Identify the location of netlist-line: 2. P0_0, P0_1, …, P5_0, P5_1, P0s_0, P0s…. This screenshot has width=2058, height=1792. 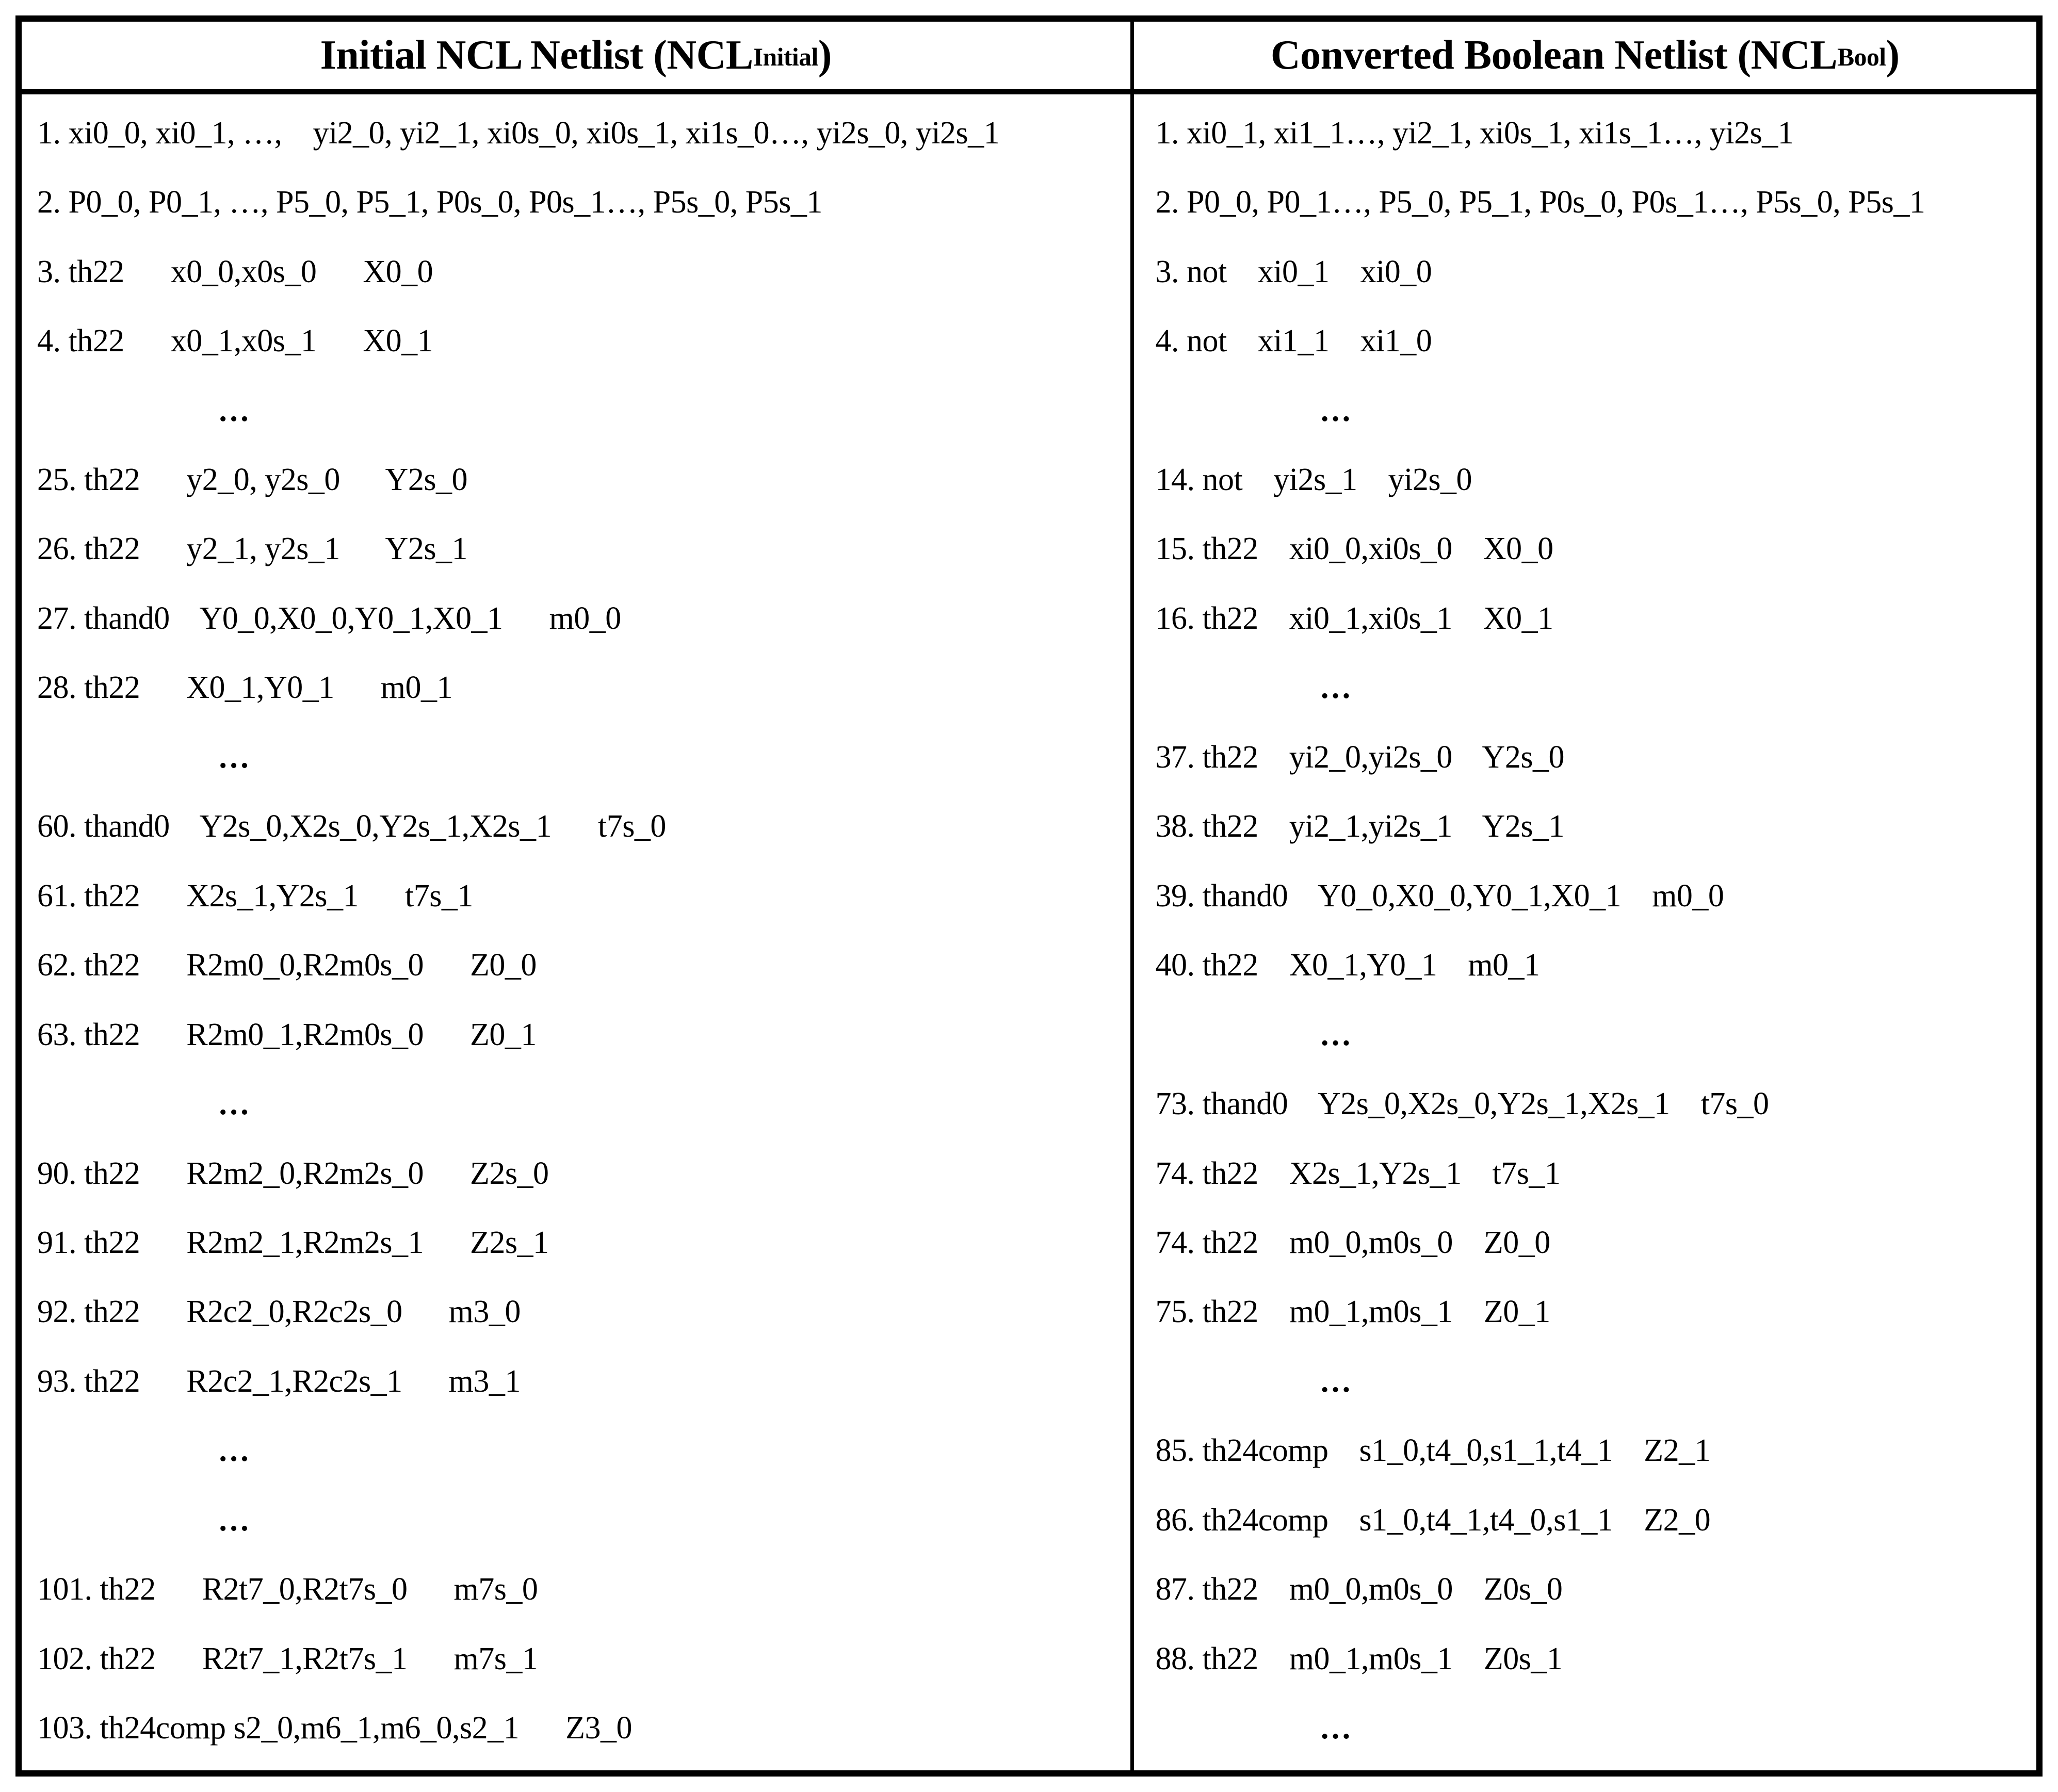
(429, 202).